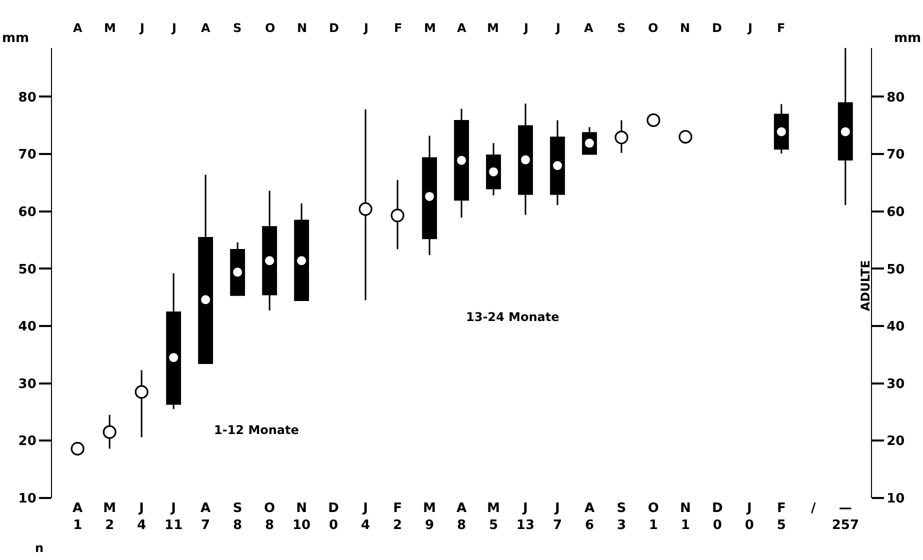 This screenshot has width=923, height=560. I want to click on x-tick-label: A 8, so click(461, 517).